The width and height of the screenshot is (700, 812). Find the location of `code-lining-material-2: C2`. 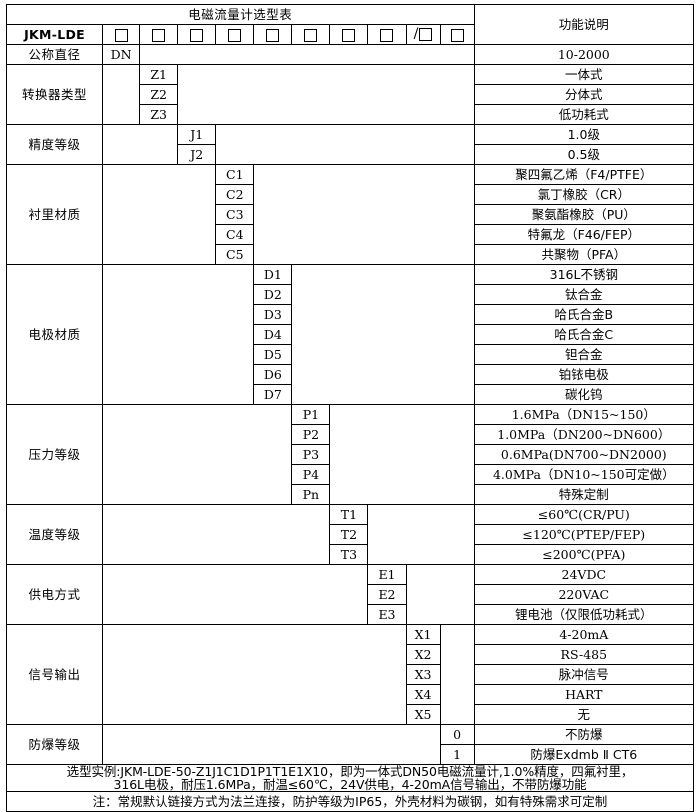

code-lining-material-2: C2 is located at coordinates (235, 194).